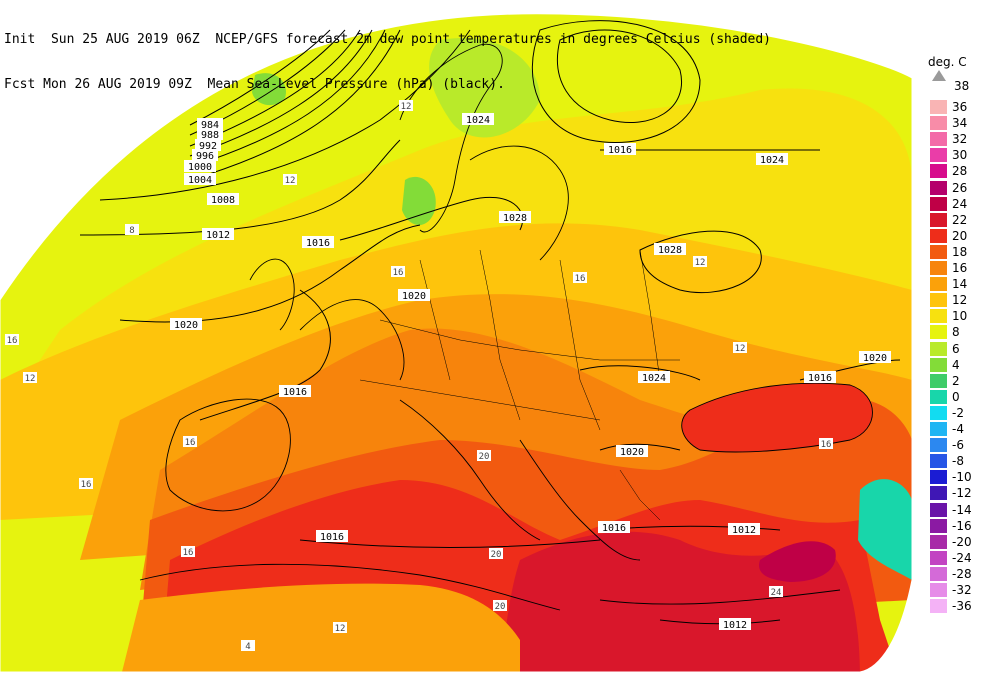  Describe the element at coordinates (960, 139) in the screenshot. I see `legend-label: 32` at that location.